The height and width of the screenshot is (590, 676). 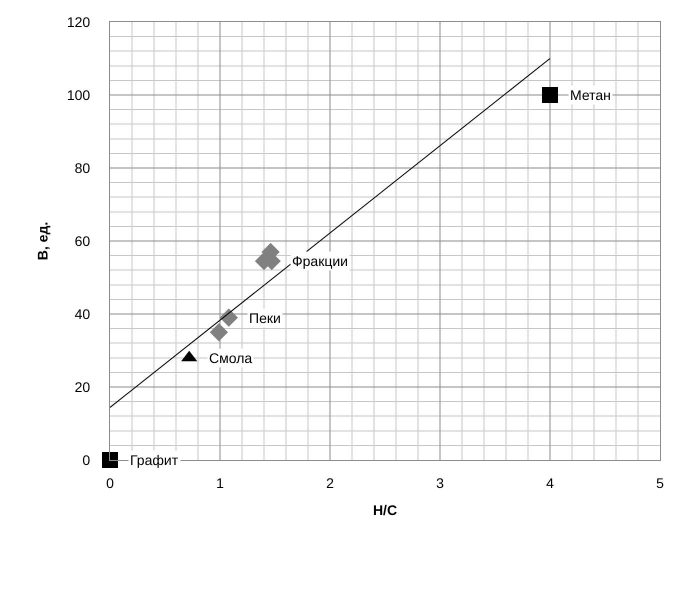 What do you see at coordinates (78, 94) in the screenshot?
I see `y-tick-label: 100` at bounding box center [78, 94].